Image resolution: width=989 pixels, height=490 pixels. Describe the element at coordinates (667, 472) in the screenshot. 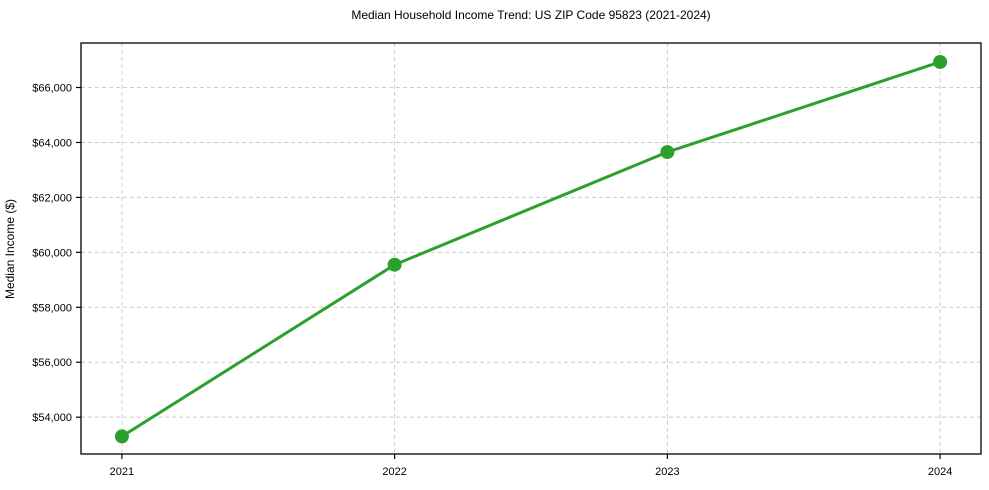

I see `x-tick-label: 2023` at that location.